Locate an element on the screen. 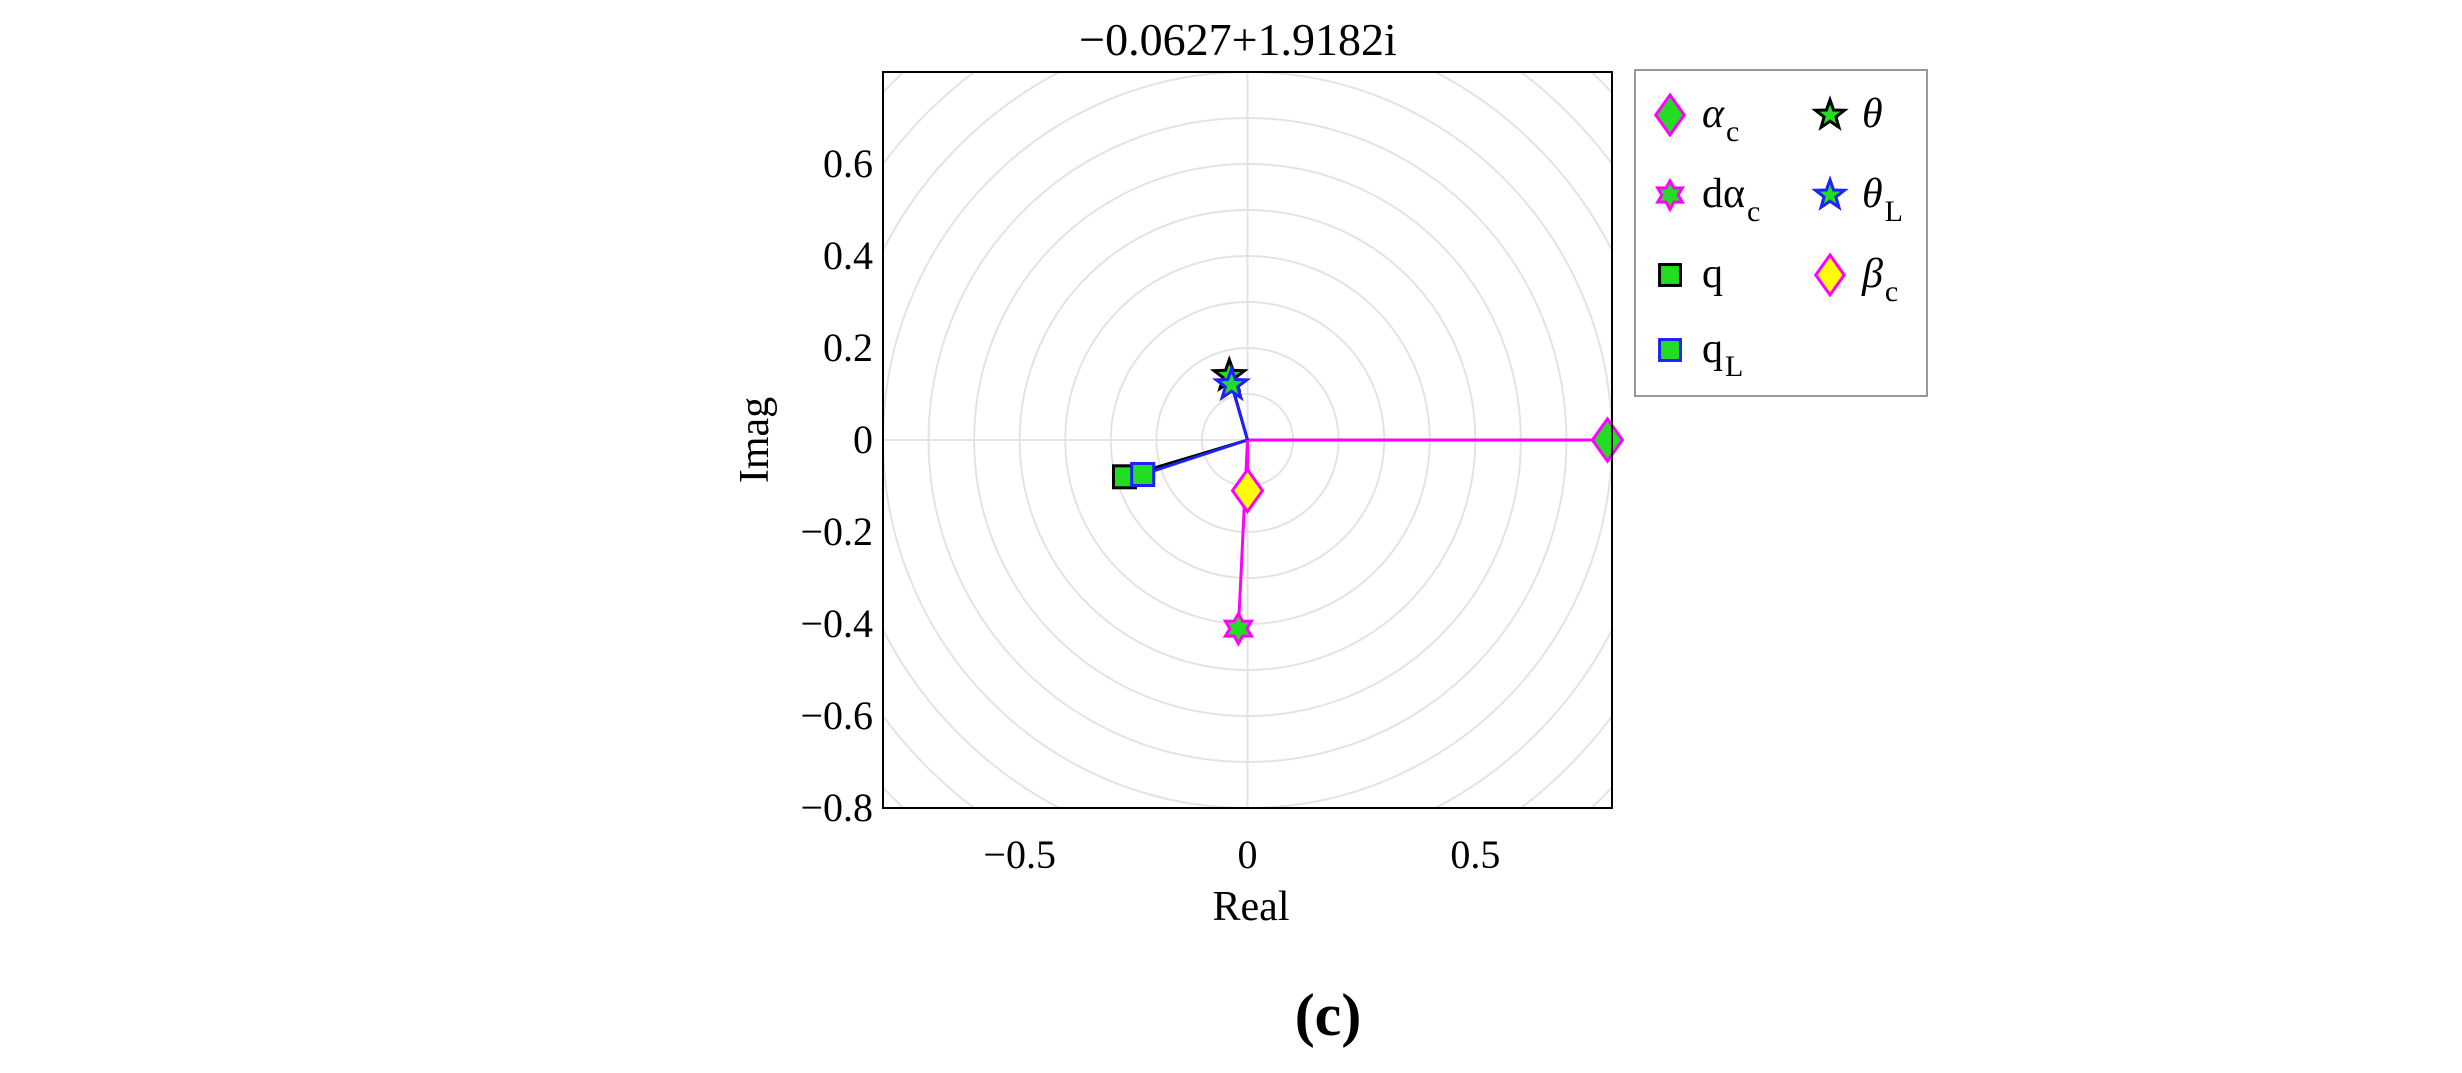  legend-label-d-alpha-c: dαc is located at coordinates (1731, 199).